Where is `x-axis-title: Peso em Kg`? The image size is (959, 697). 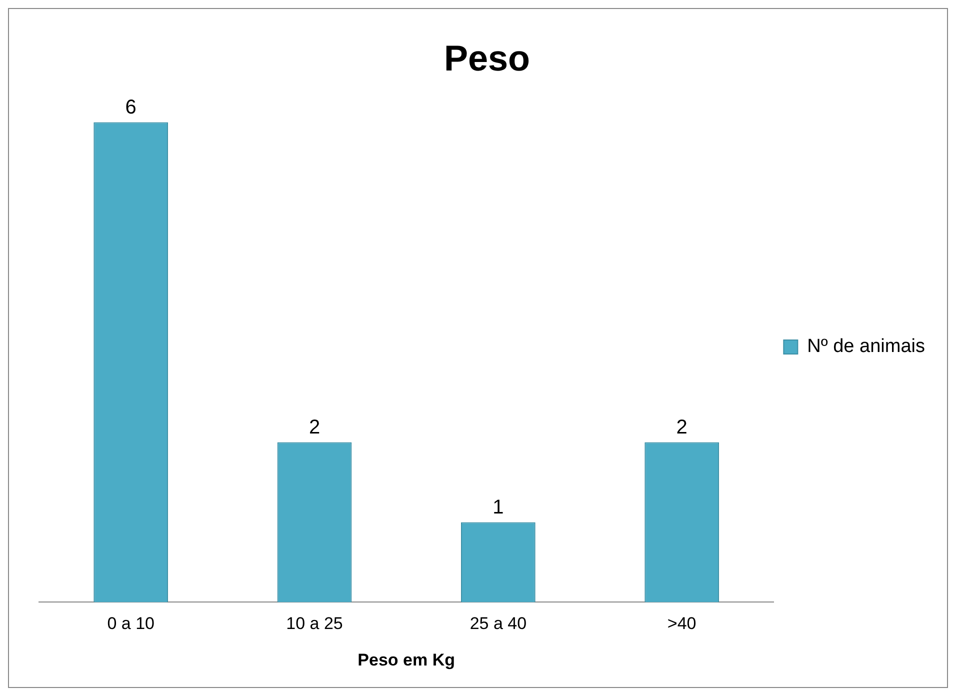 x-axis-title: Peso em Kg is located at coordinates (406, 660).